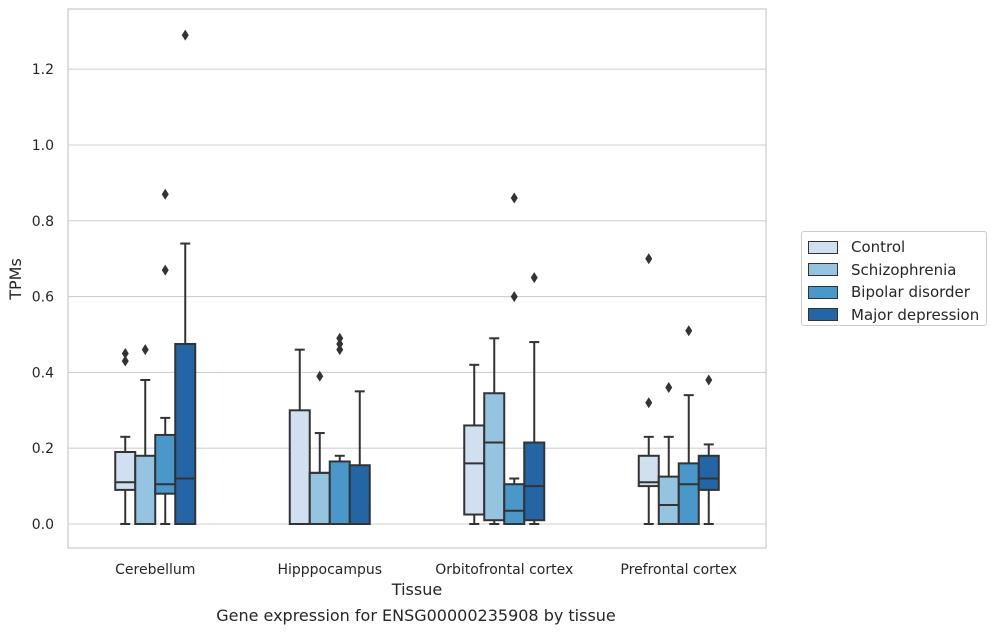 The height and width of the screenshot is (634, 997). I want to click on y-tick-label: 0.2, so click(43, 449).